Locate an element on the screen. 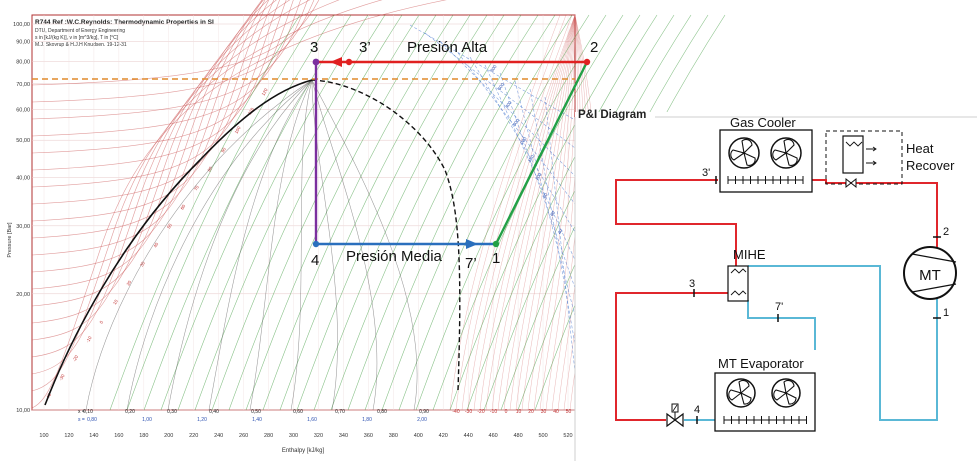 Image resolution: width=977 pixels, height=461 pixels. x-tick-label: 160 is located at coordinates (118, 436).